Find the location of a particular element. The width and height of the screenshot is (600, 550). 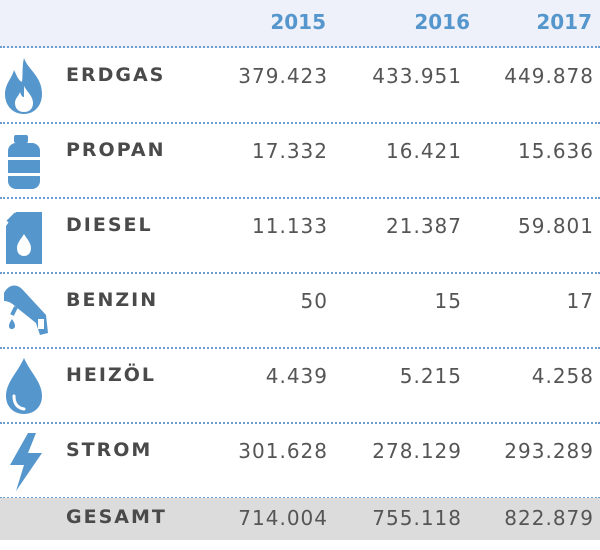

table-row-diesel: DIESEL 11.133 21.387 59.801 is located at coordinates (300, 236).